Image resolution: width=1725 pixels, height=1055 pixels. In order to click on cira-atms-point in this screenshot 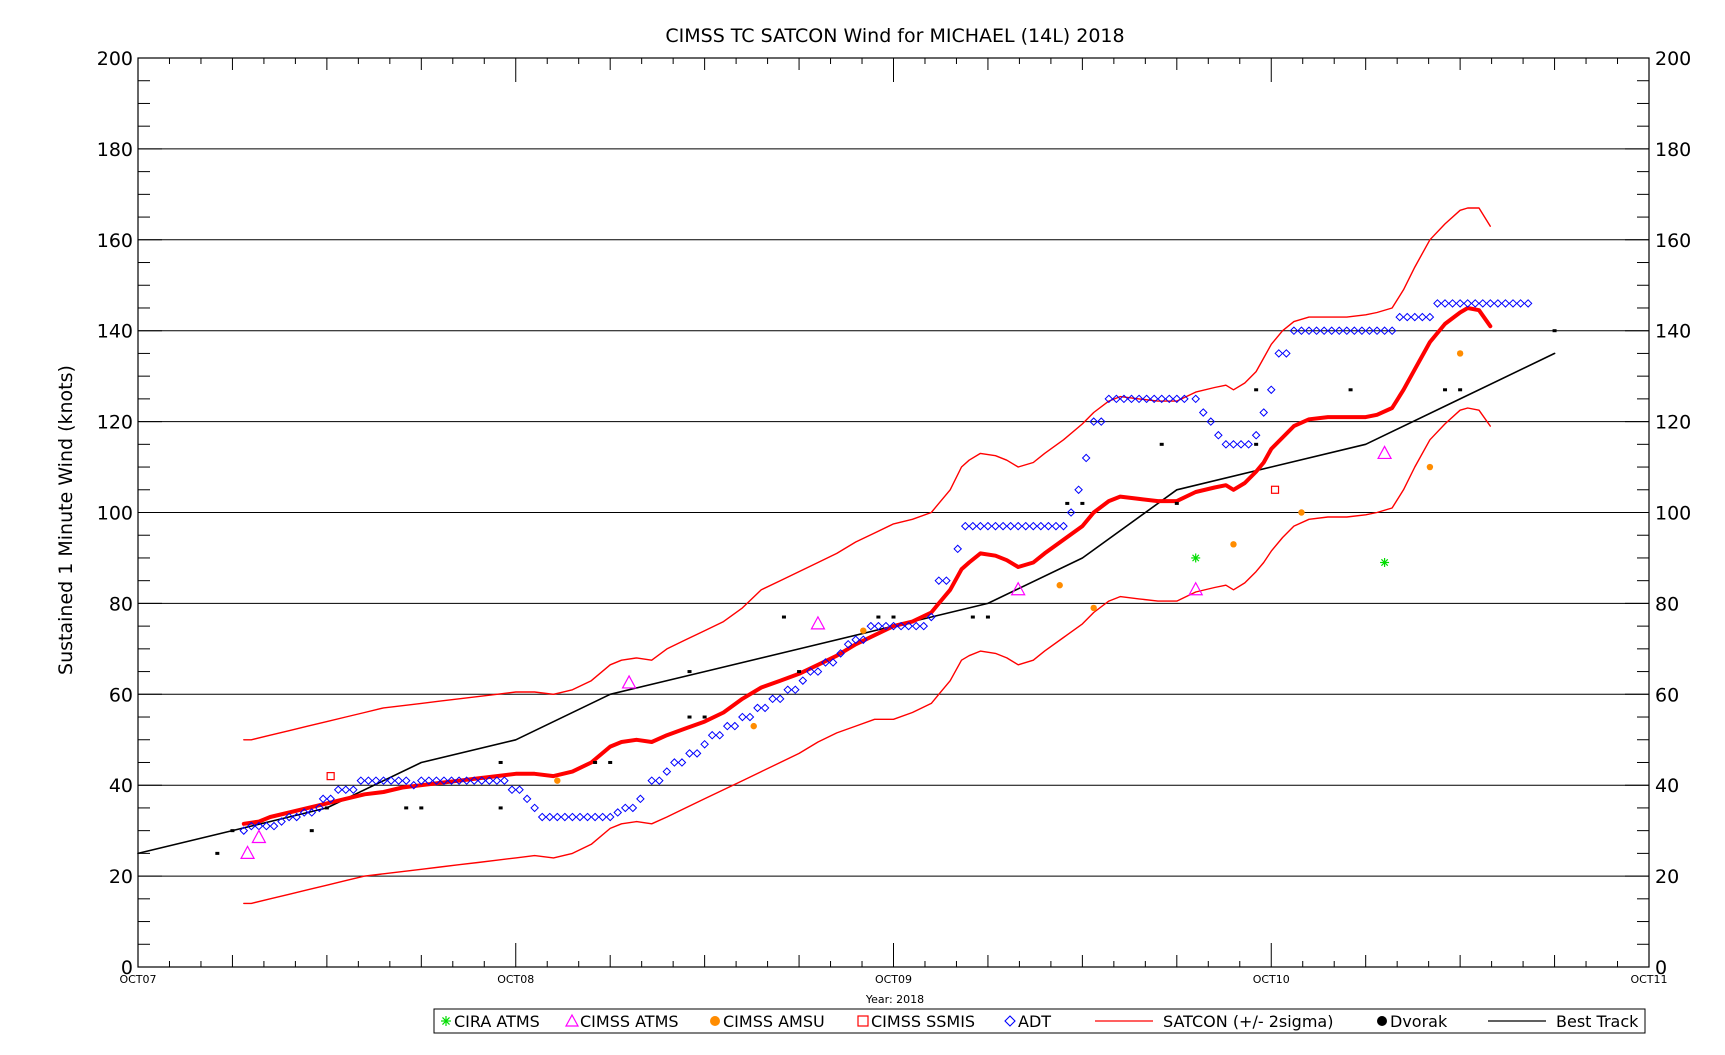, I will do `click(1196, 558)`.